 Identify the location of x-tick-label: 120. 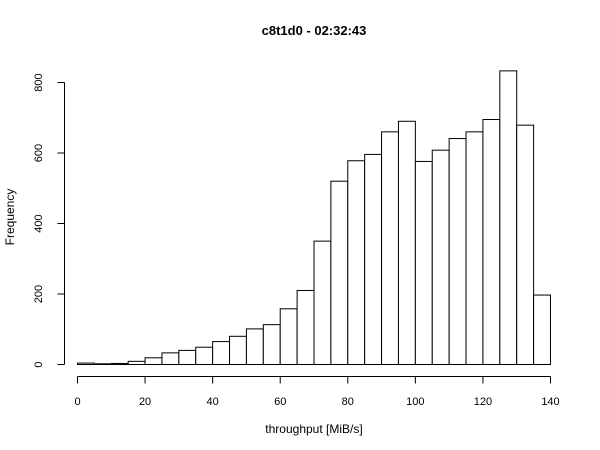
(483, 402).